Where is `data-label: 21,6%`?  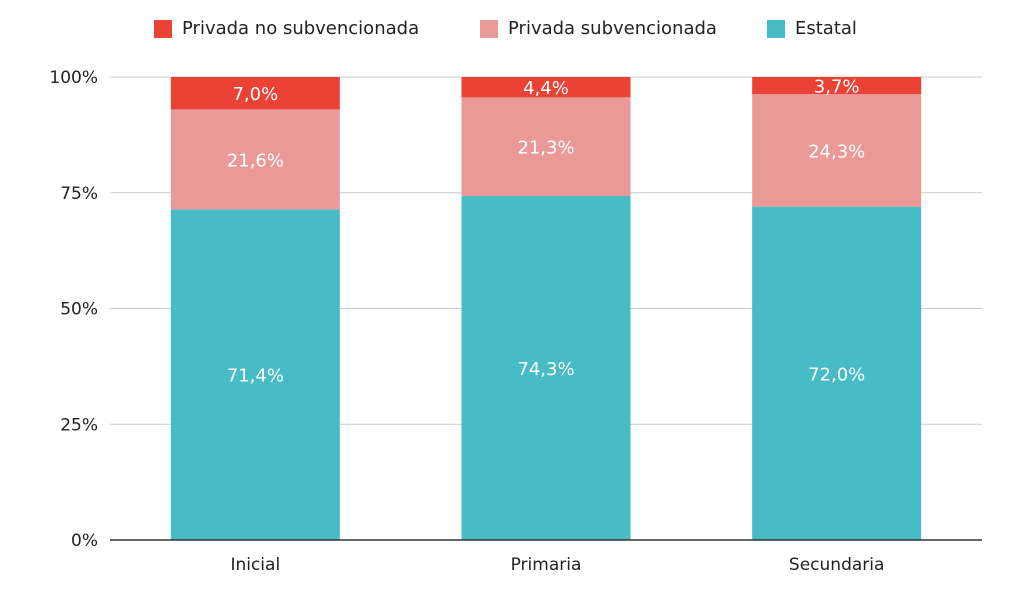
data-label: 21,6% is located at coordinates (255, 160).